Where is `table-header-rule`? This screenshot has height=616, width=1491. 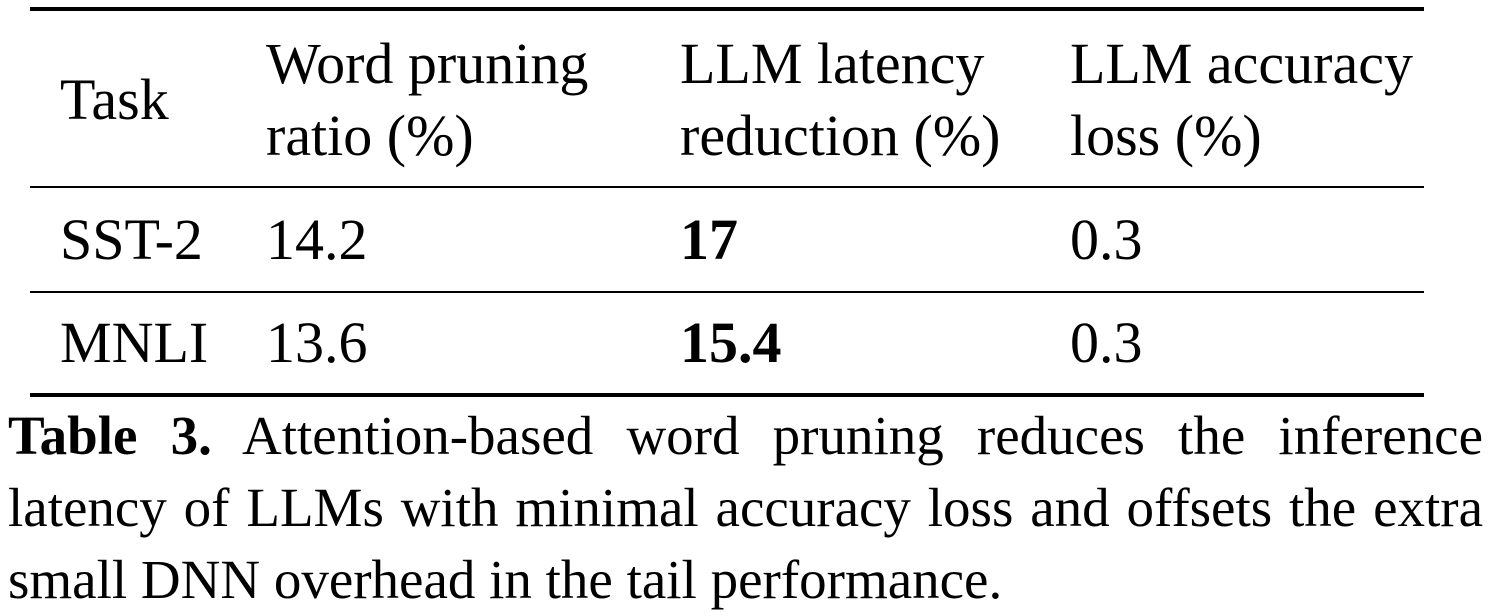 table-header-rule is located at coordinates (727, 187).